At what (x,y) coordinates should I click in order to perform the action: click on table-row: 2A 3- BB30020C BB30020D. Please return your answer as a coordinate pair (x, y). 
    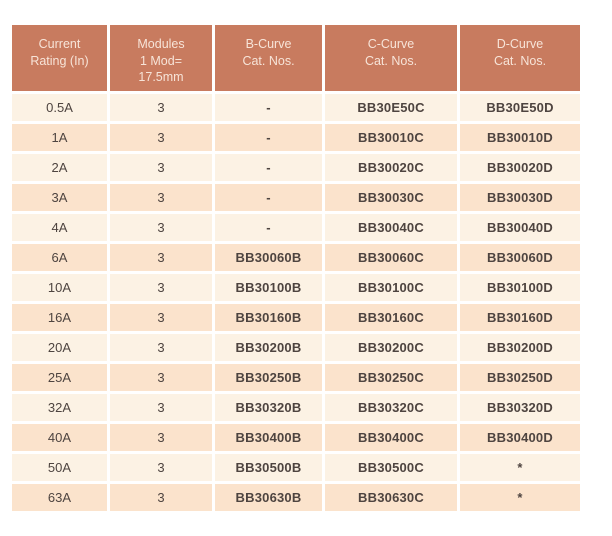
    Looking at the image, I should click on (296, 167).